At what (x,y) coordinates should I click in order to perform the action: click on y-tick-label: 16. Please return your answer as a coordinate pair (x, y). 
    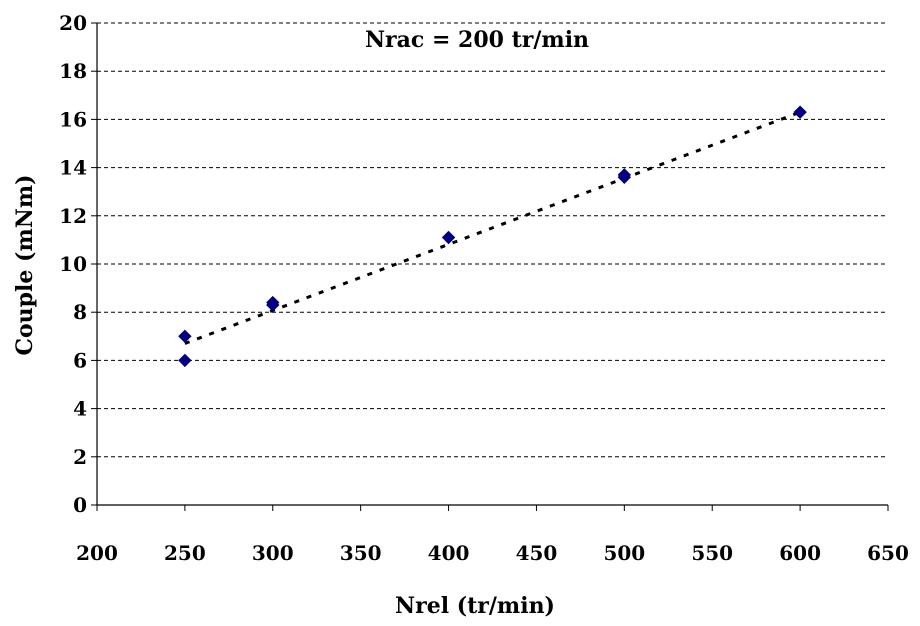
    Looking at the image, I should click on (73, 119).